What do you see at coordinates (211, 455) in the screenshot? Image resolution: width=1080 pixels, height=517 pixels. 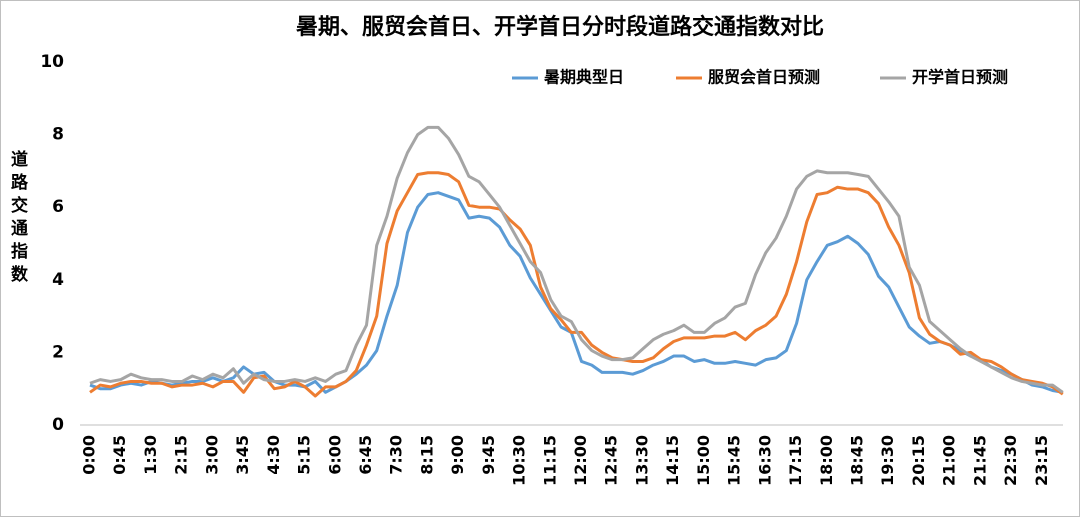 I see `x-tick-label: 3:00` at bounding box center [211, 455].